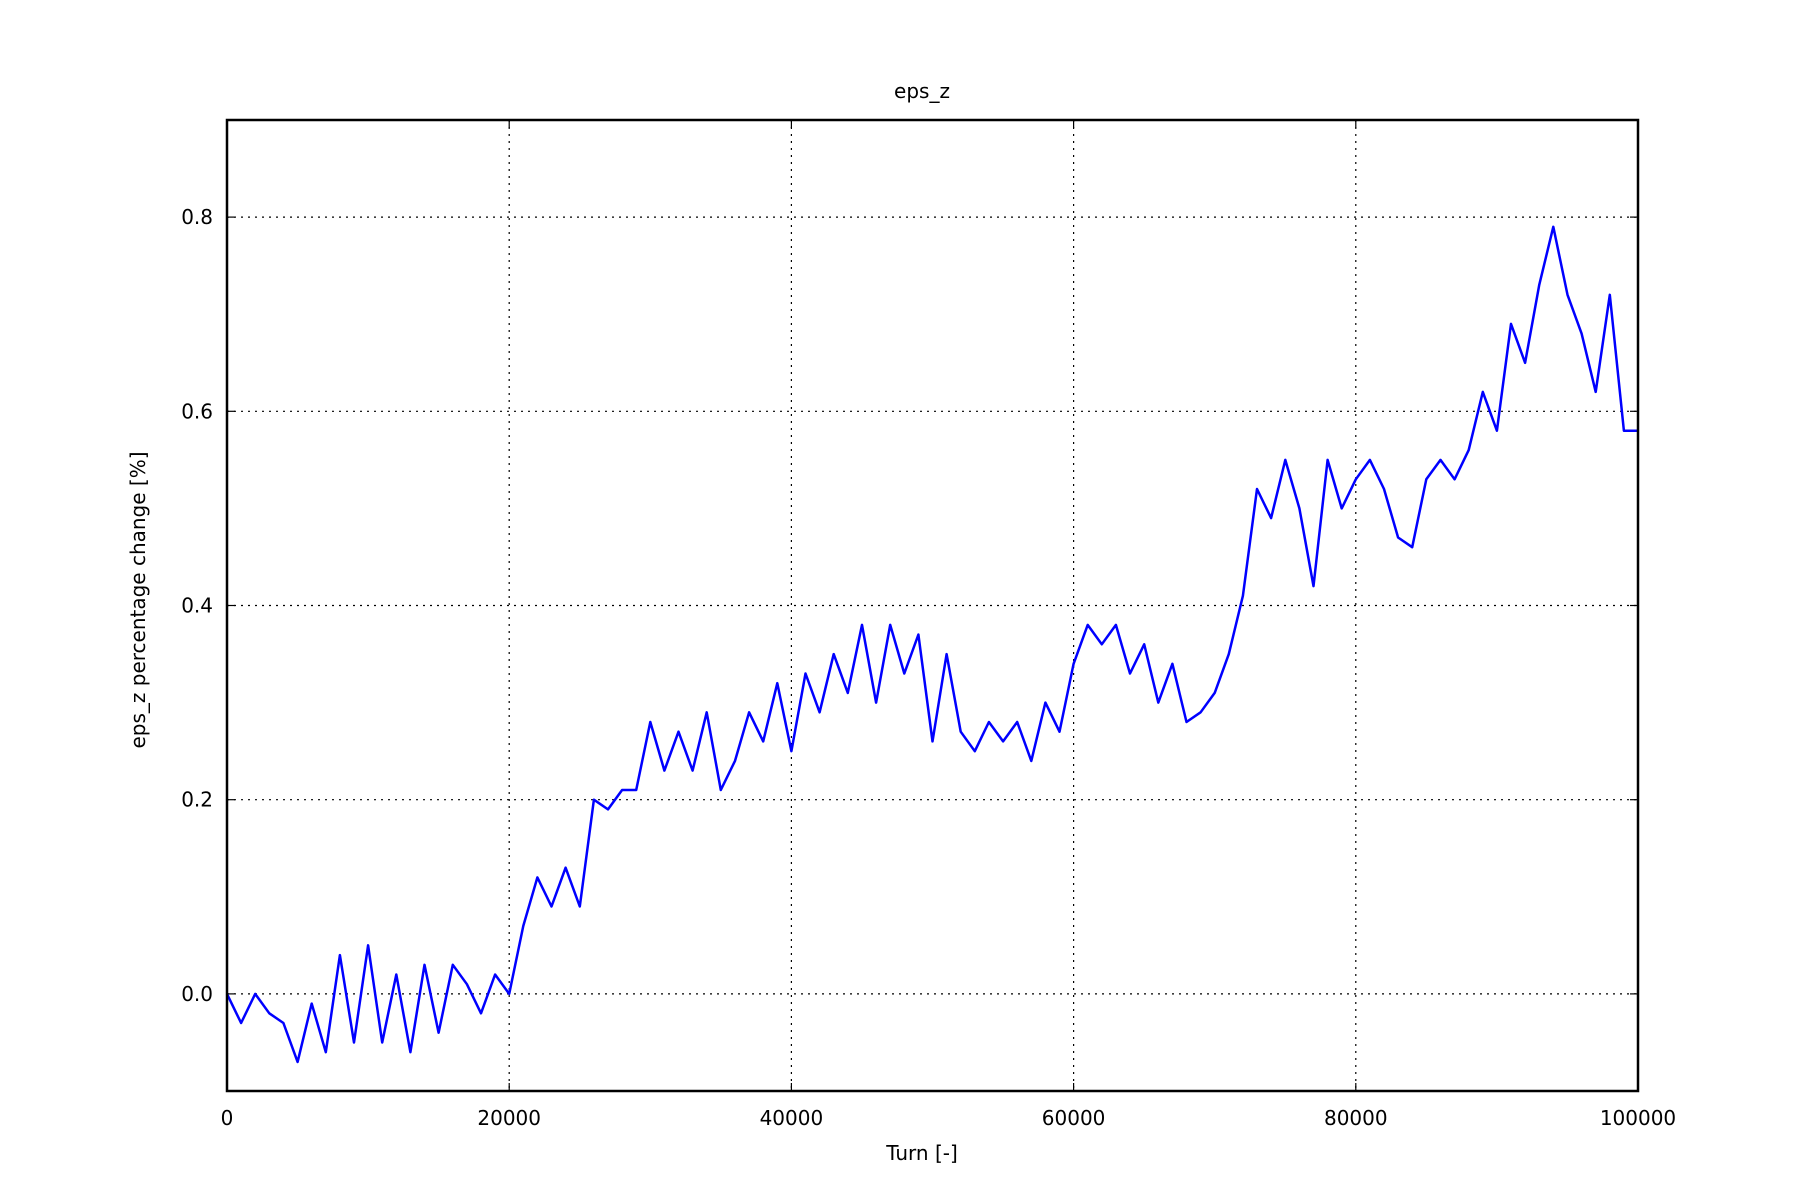 The image size is (1800, 1200). What do you see at coordinates (1074, 1118) in the screenshot?
I see `x-tick-label: 60000` at bounding box center [1074, 1118].